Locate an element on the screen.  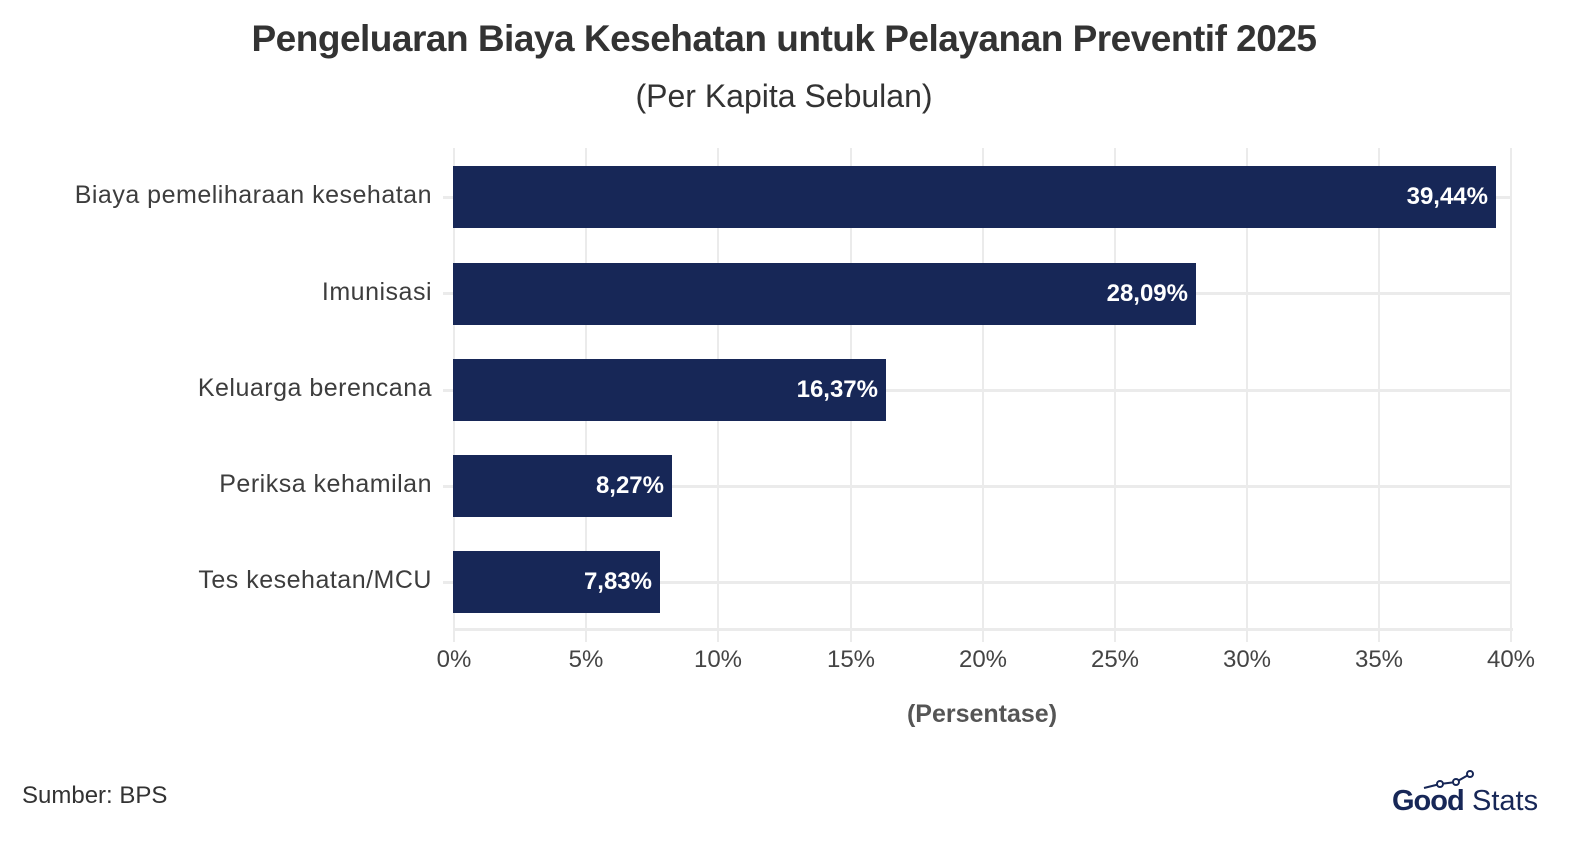
x-tick-label: 25% is located at coordinates (1115, 659).